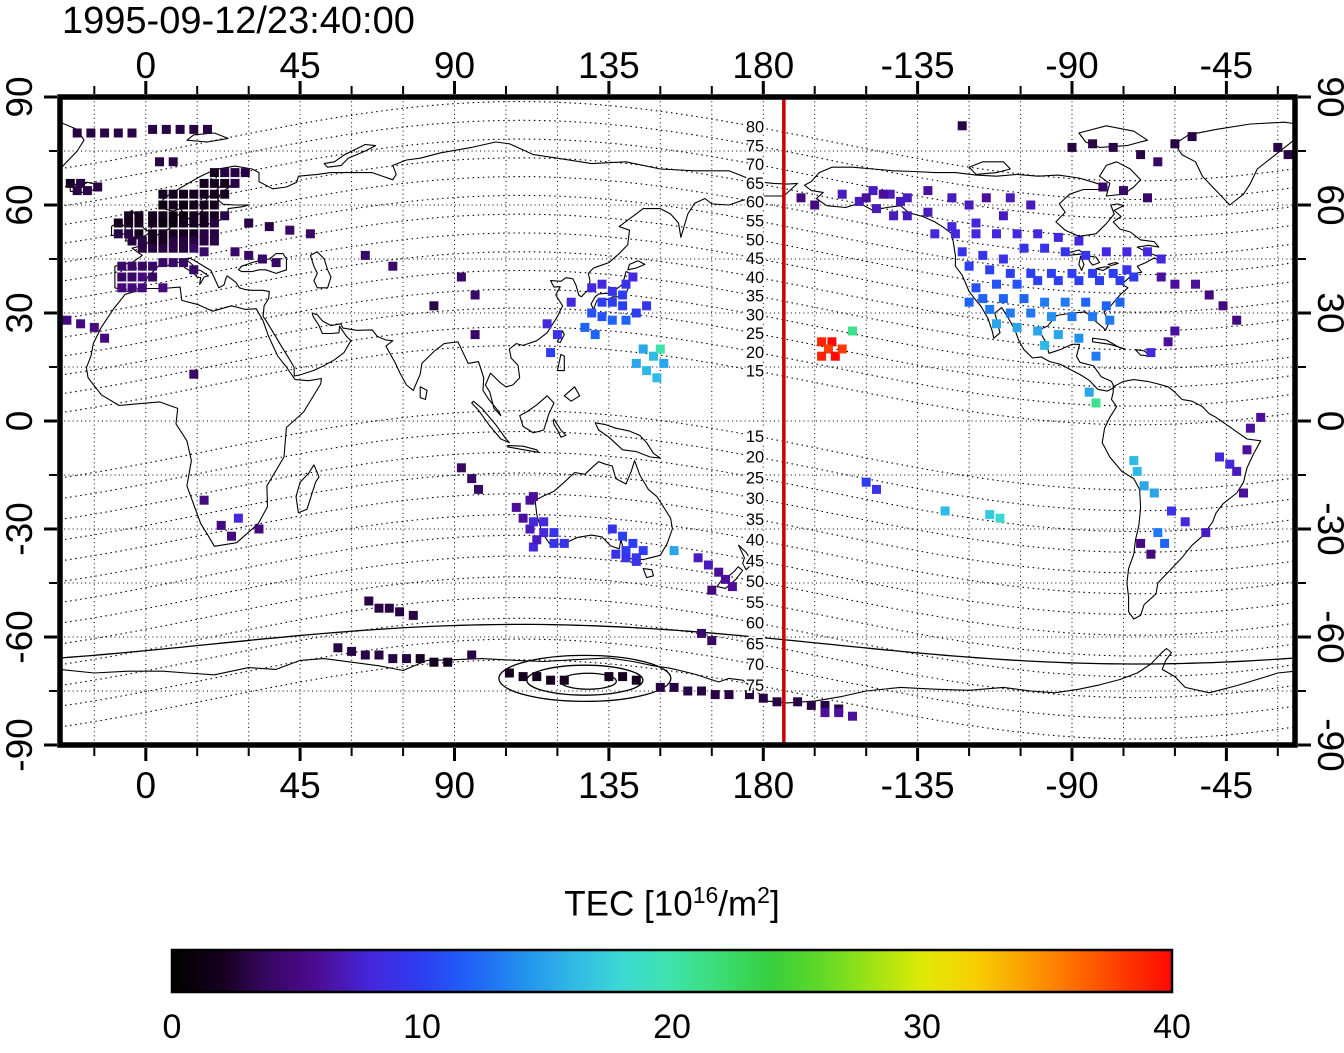  I want to click on lon-axis-label-top: 180, so click(763, 65).